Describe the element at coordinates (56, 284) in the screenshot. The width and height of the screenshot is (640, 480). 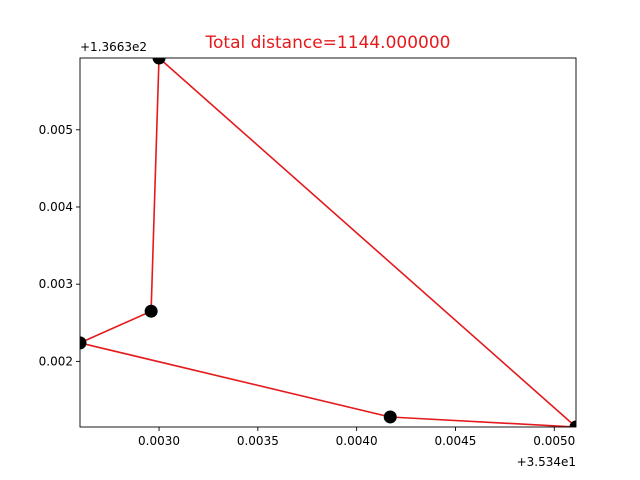
I see `y-tick-label-1: 0.003` at that location.